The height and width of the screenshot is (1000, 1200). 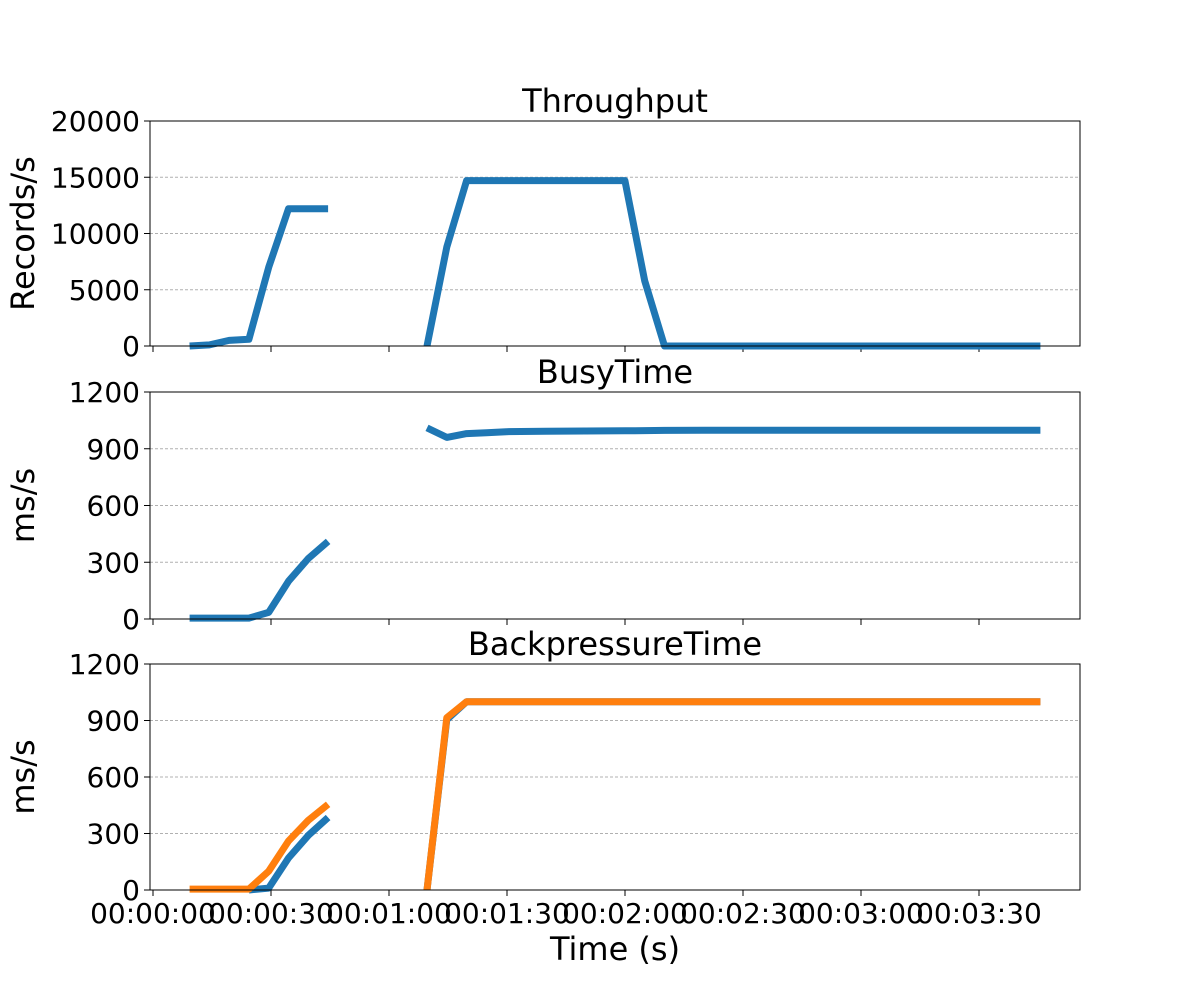 I want to click on panel-1-y-tick-label: 0, so click(x=131, y=346).